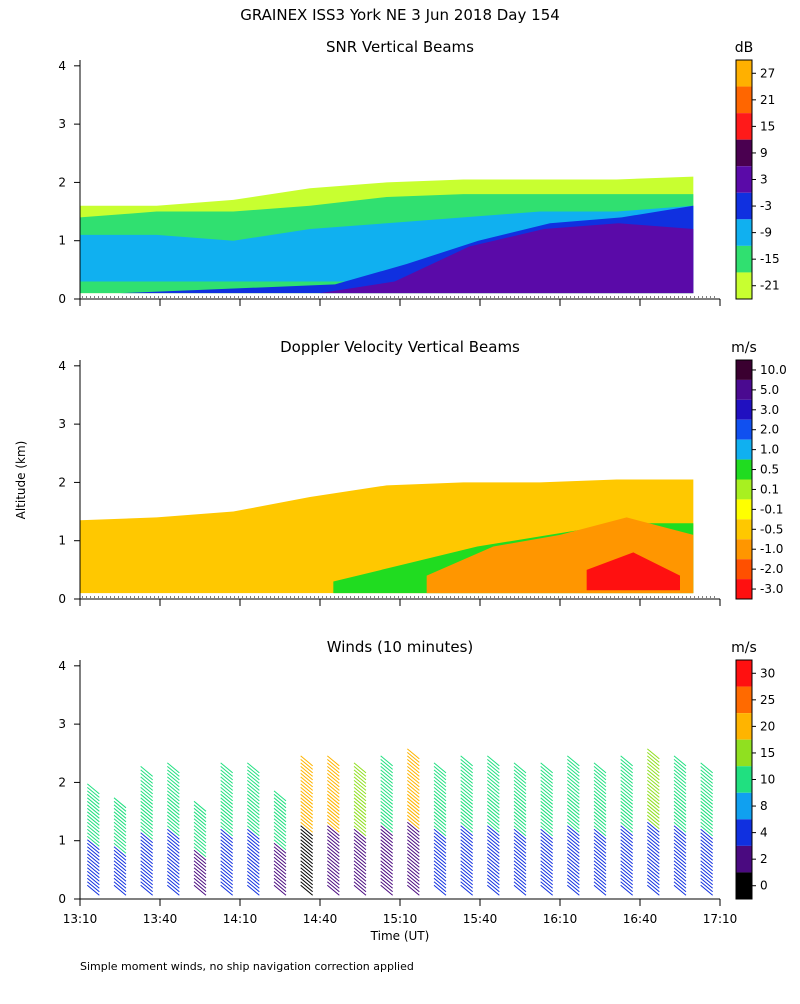  Describe the element at coordinates (771, 529) in the screenshot. I see `colorbar-label: -0.5` at that location.